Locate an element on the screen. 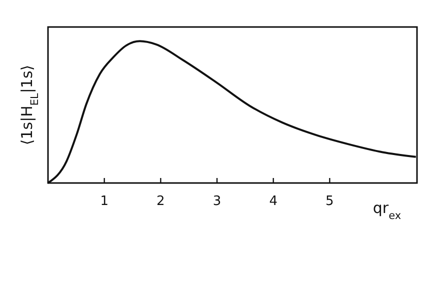 The height and width of the screenshot is (293, 421). x-axis-title: qr$_{ex}$ is located at coordinates (387, 210).